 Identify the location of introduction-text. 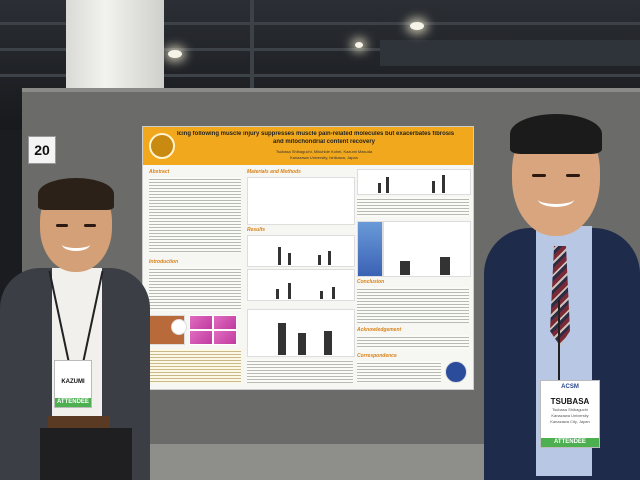
(195, 289).